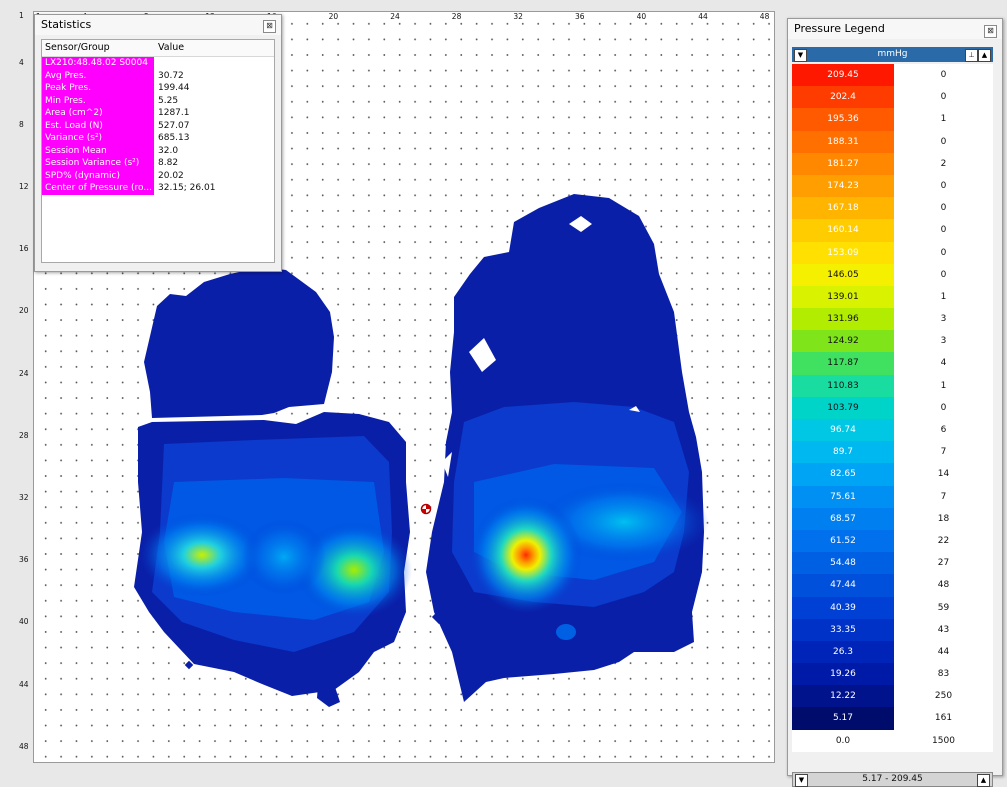 Image resolution: width=1007 pixels, height=787 pixels. What do you see at coordinates (843, 385) in the screenshot?
I see `legend-value-swatch: 110.83` at bounding box center [843, 385].